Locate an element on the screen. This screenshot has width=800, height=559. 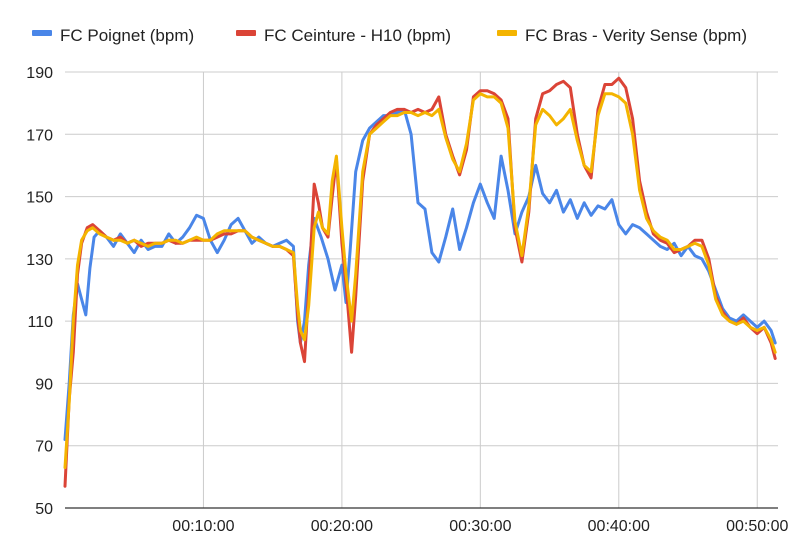
legend-item-arm: FC Bras - Verity Sense (bpm) is located at coordinates (622, 35).